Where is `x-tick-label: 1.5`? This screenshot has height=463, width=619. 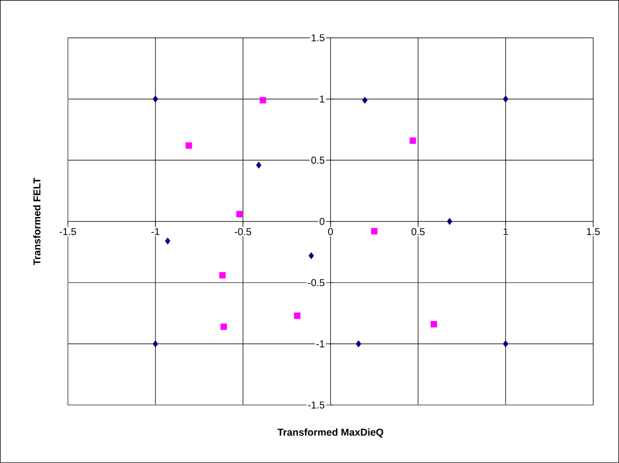 x-tick-label: 1.5 is located at coordinates (593, 232).